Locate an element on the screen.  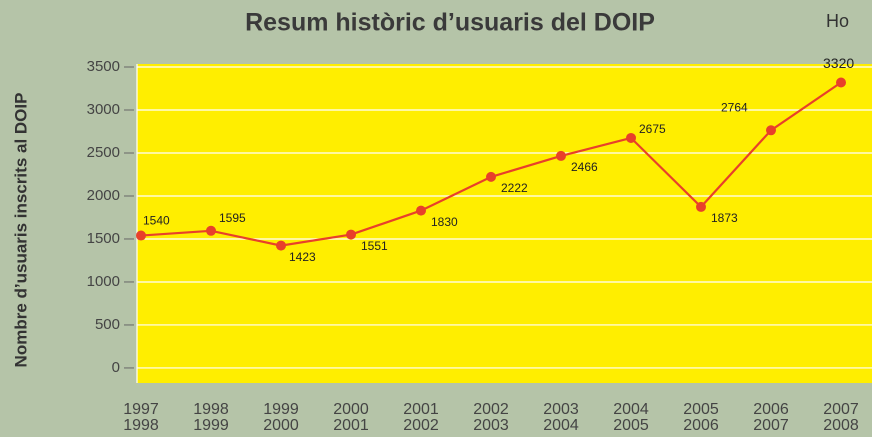
chart-title: Resum històric d’usuaris del DOIP is located at coordinates (450, 23).